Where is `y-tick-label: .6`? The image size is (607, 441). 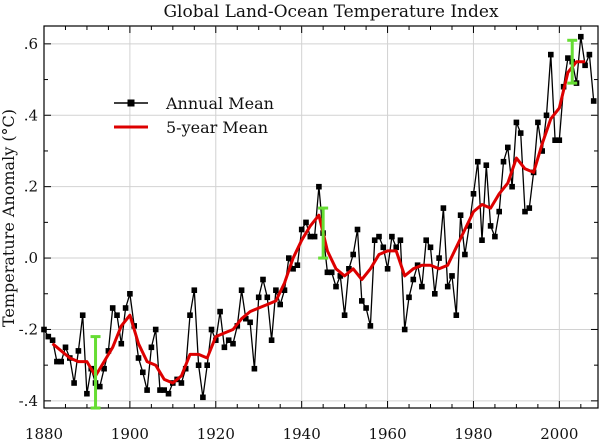
y-tick-label: .6 is located at coordinates (31, 44).